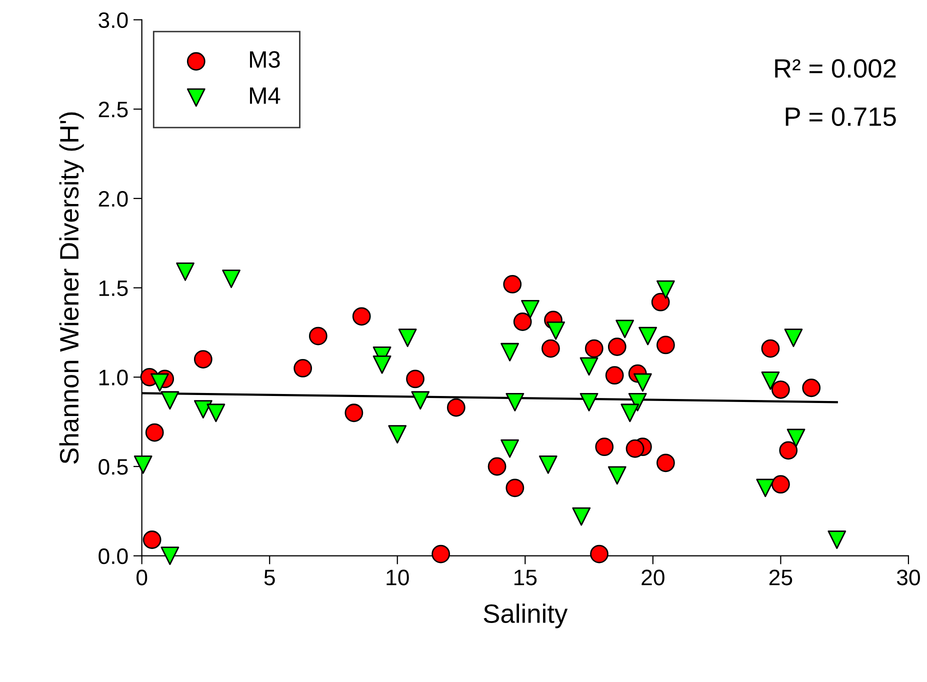 The height and width of the screenshot is (682, 927). Describe the element at coordinates (835, 68) in the screenshot. I see `annotation: R² = 0.002` at that location.